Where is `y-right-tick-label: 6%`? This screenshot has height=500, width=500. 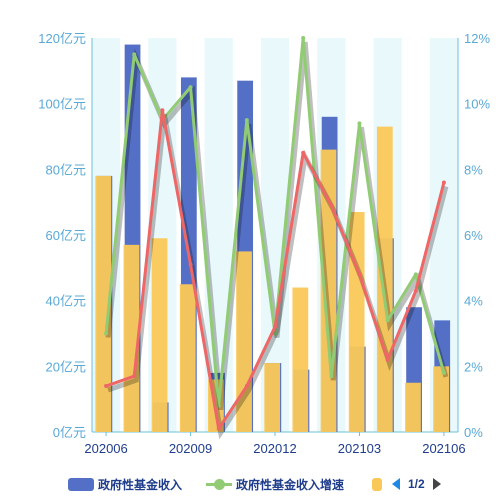
y-right-tick-label: 6% is located at coordinates (473, 235).